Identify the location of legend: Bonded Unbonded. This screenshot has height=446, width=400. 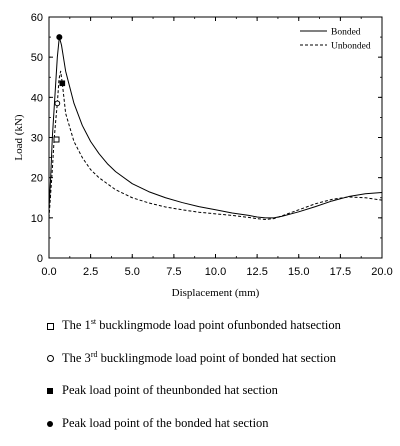
(335, 40).